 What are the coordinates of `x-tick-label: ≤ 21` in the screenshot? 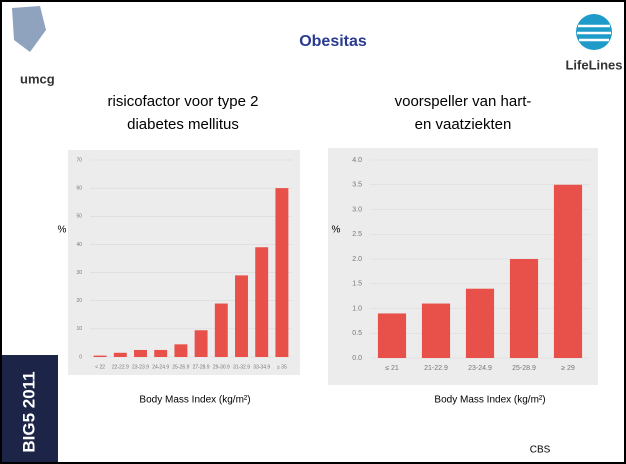 It's located at (392, 368).